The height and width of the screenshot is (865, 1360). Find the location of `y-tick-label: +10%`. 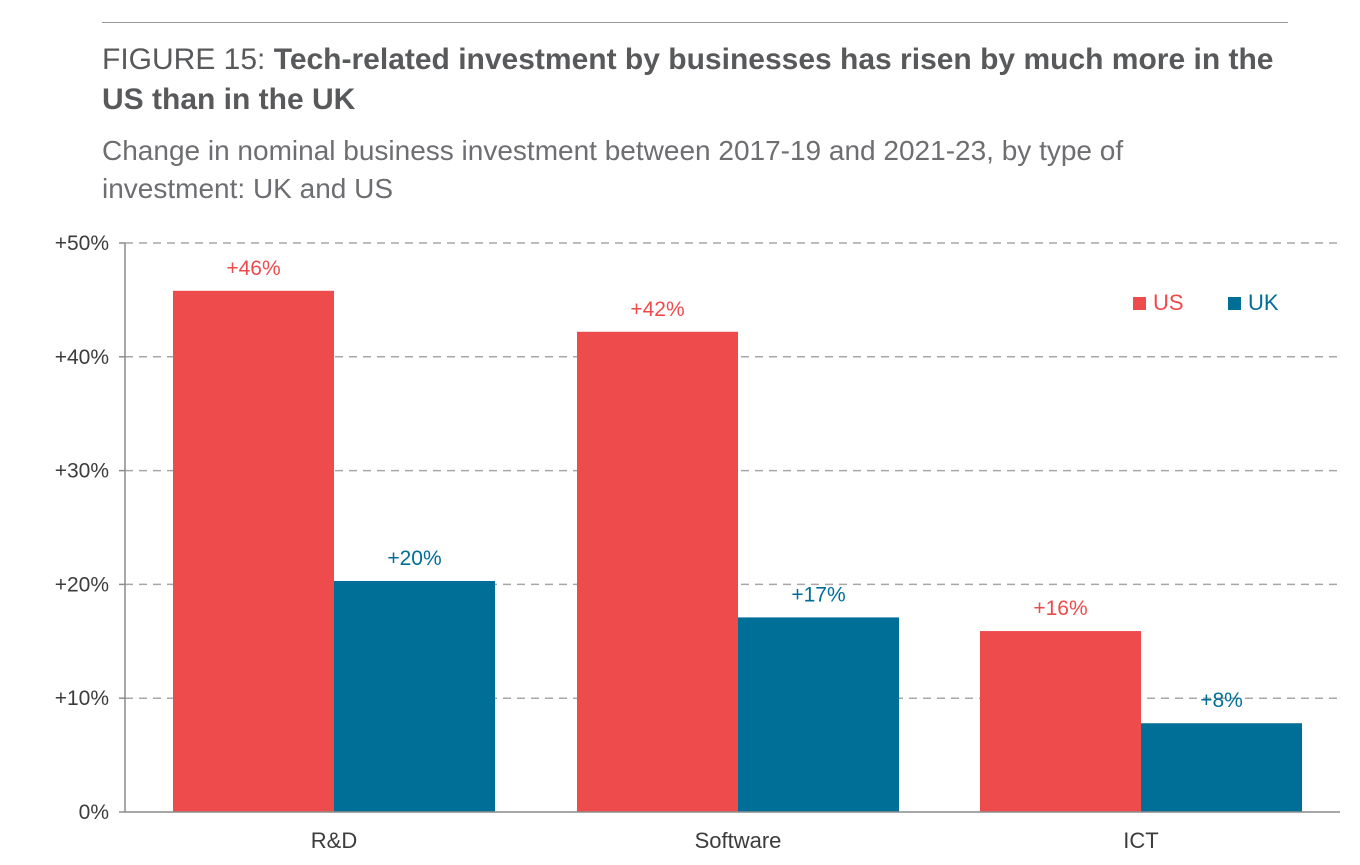

y-tick-label: +10% is located at coordinates (82, 698).